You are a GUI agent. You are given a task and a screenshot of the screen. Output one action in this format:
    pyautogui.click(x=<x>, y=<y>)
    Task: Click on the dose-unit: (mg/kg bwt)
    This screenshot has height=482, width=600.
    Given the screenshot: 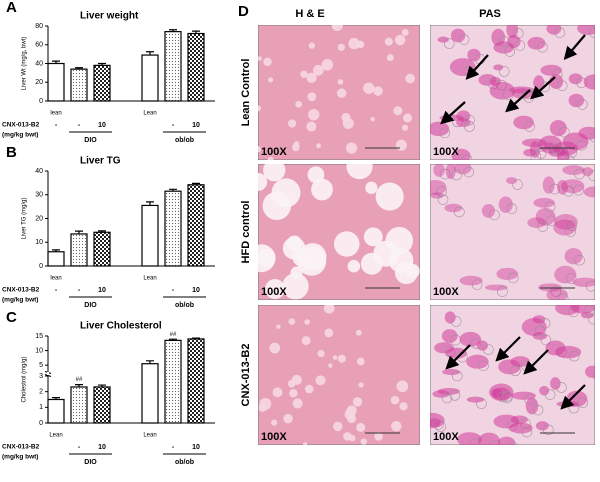 What is the action you would take?
    pyautogui.click(x=20, y=300)
    